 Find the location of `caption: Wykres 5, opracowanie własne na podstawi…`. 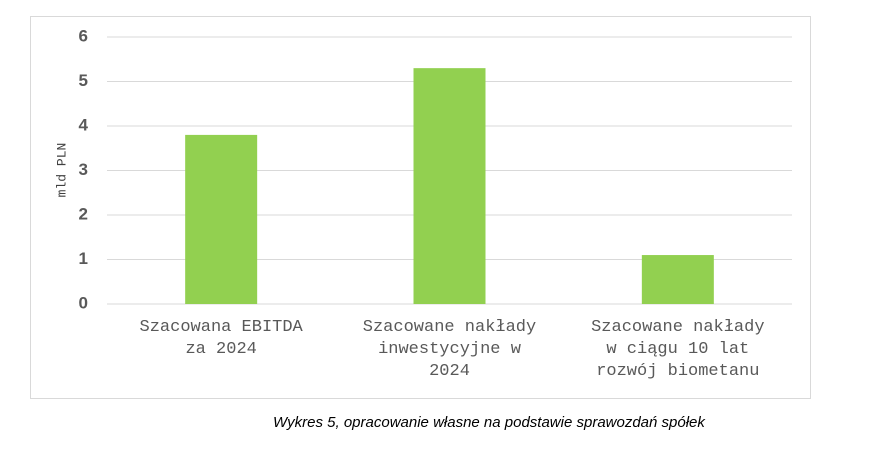

caption: Wykres 5, opracowanie własne na podstawi… is located at coordinates (489, 422).